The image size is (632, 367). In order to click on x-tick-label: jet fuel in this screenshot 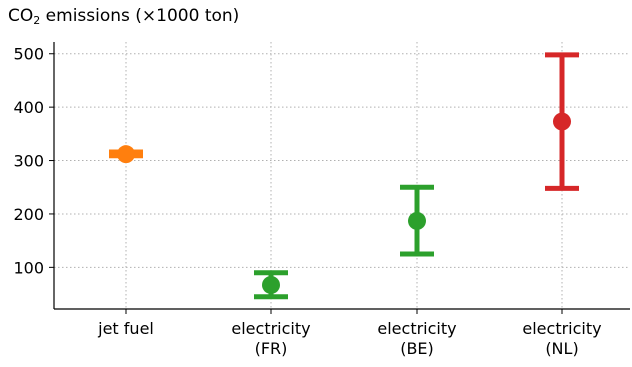, I will do `click(125, 328)`.